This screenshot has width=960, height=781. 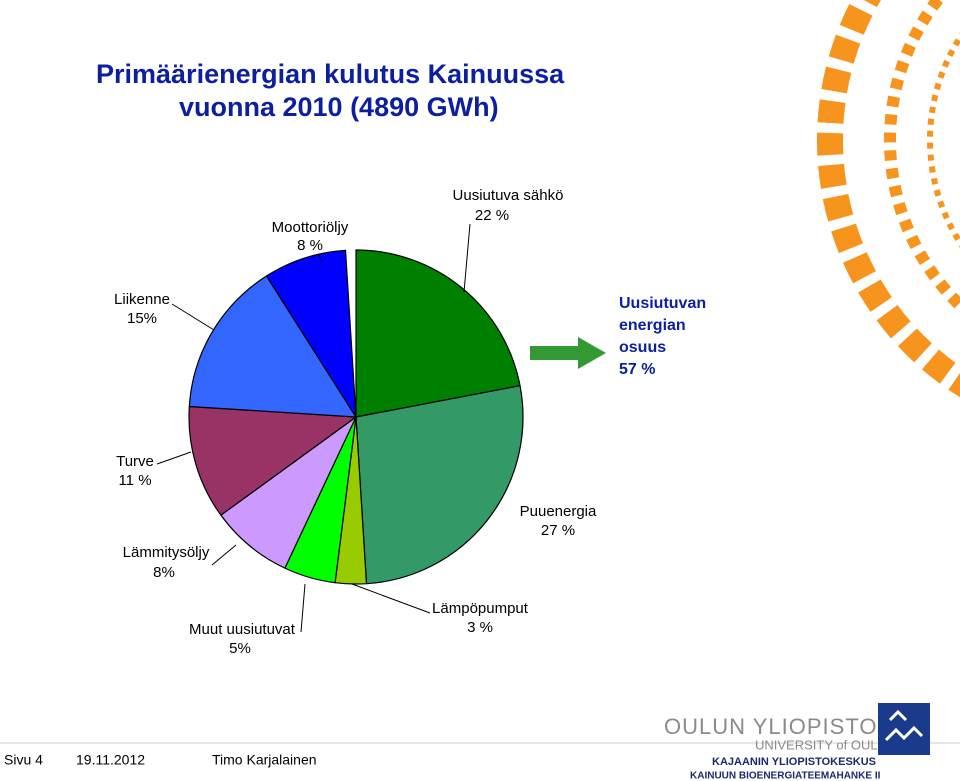 What do you see at coordinates (480, 608) in the screenshot?
I see `slice-label: Lämpöpumput` at bounding box center [480, 608].